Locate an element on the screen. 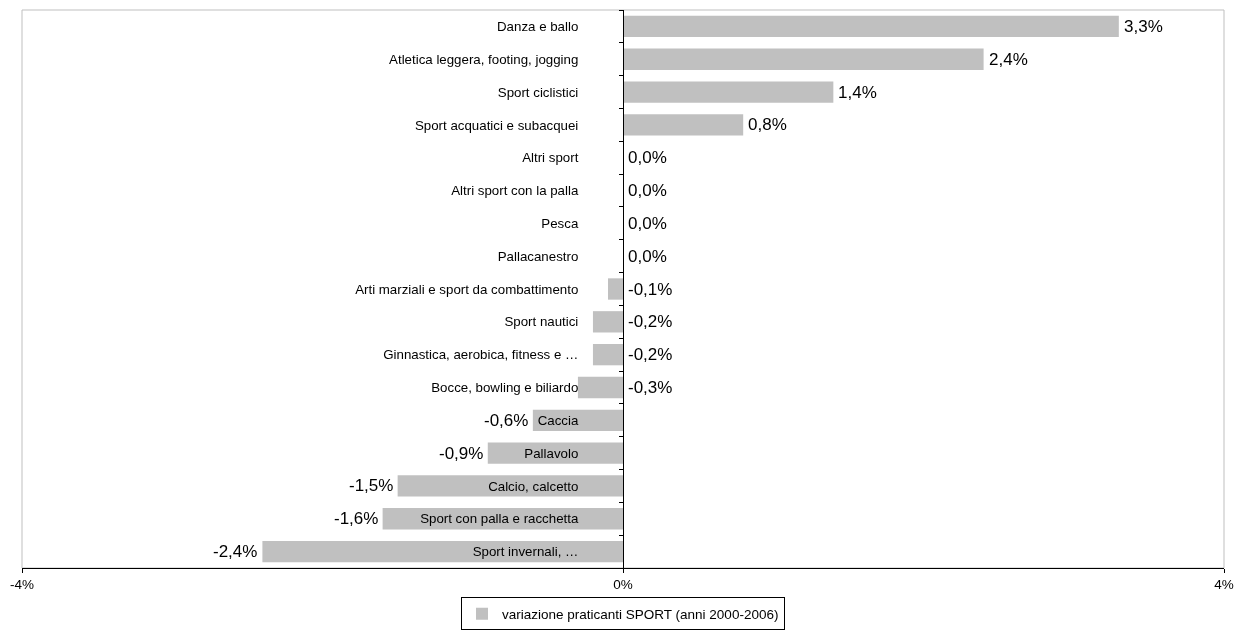 This screenshot has width=1244, height=641. data-label: 3,3% is located at coordinates (1143, 26).